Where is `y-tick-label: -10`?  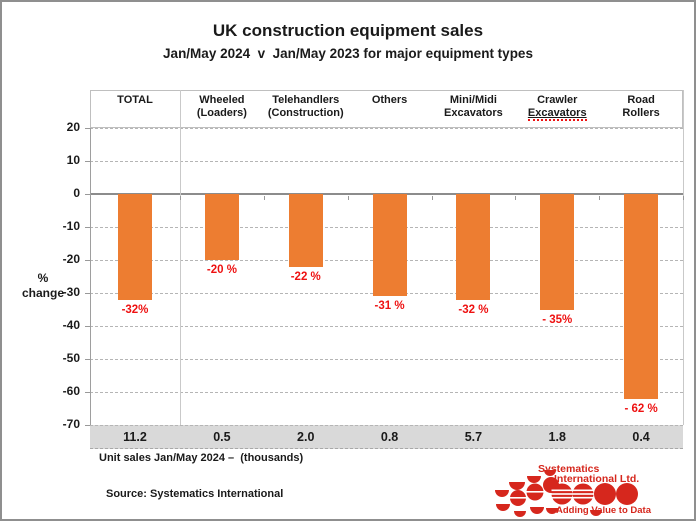
y-tick-label: -10 is located at coordinates (71, 226).